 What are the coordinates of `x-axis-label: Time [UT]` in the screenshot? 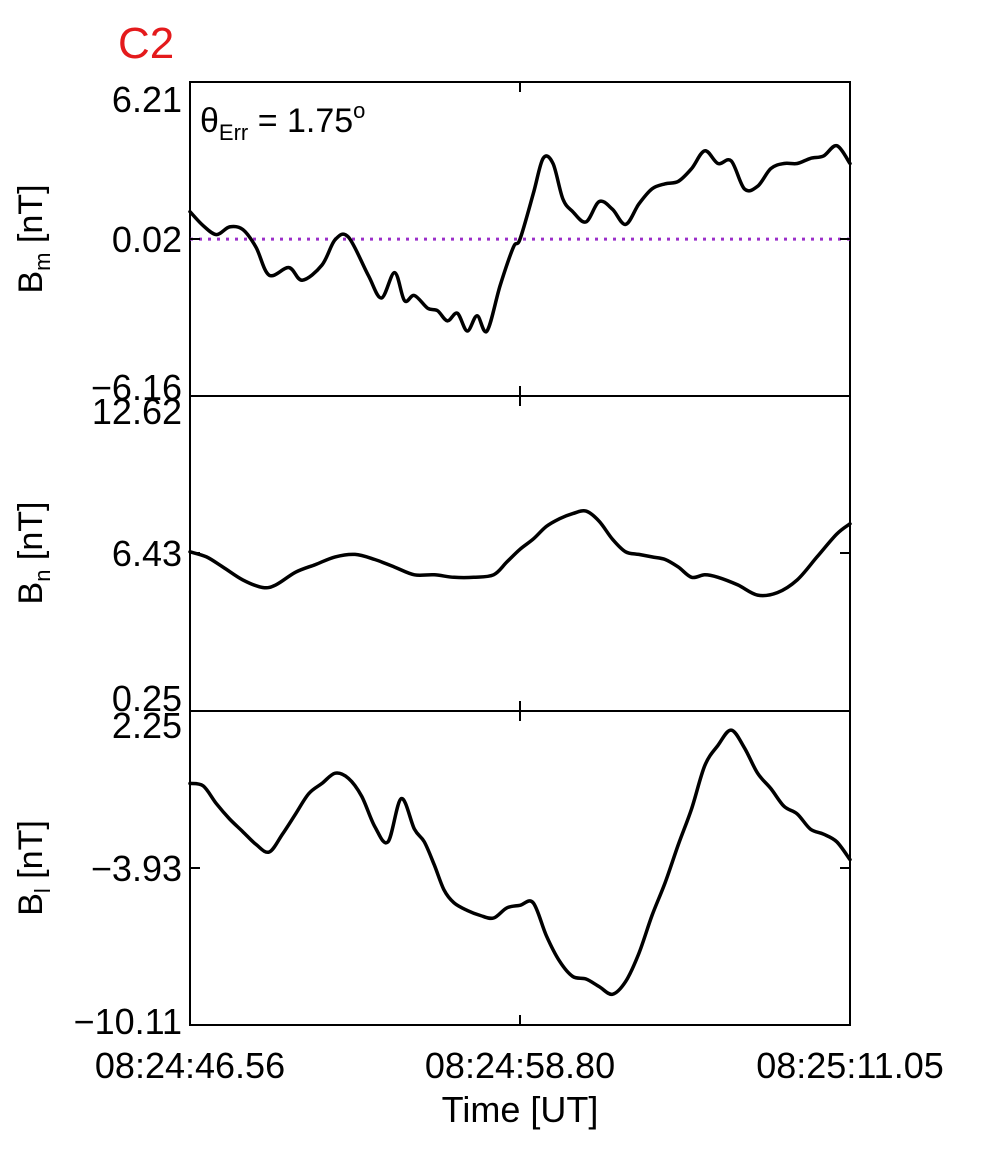 It's located at (520, 1109).